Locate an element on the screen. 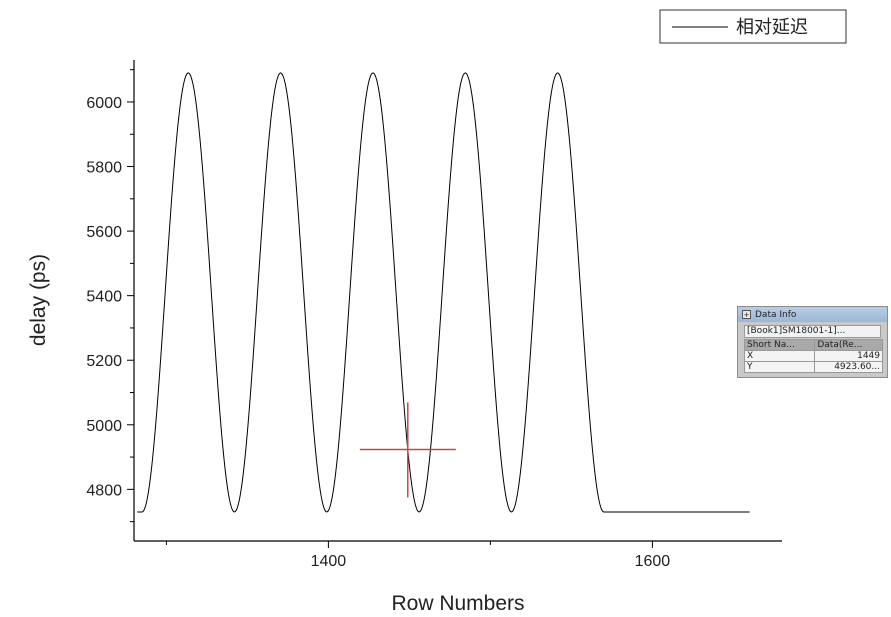 The height and width of the screenshot is (617, 891). legend-label: 相对延迟 is located at coordinates (772, 27).